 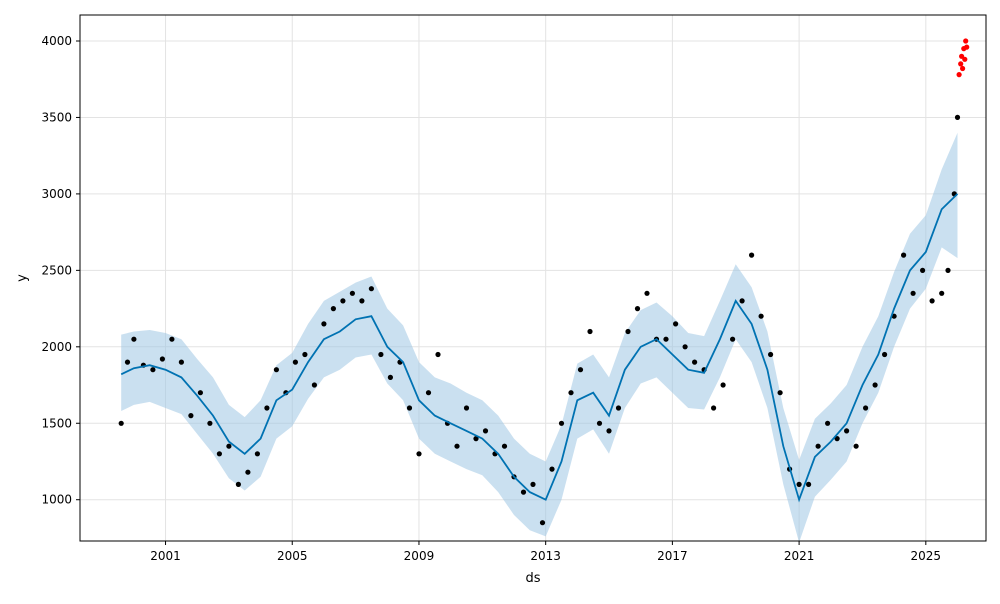 I want to click on y-tick-label: 4000, so click(x=56, y=41).